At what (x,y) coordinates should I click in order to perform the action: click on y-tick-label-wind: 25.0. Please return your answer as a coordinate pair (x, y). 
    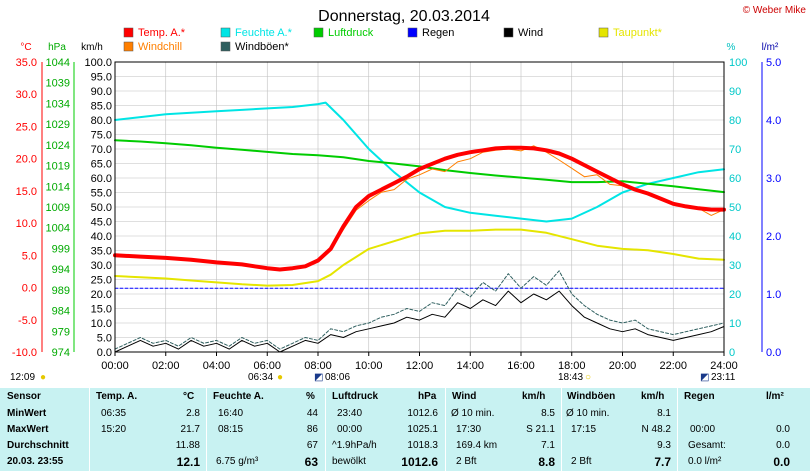
    Looking at the image, I should click on (101, 281).